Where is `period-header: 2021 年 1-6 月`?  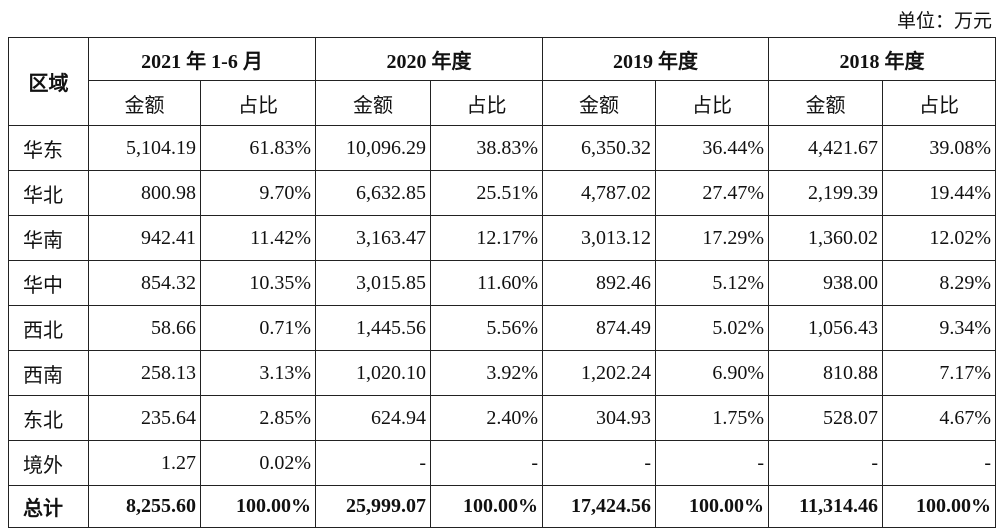
period-header: 2021 年 1-6 月 is located at coordinates (202, 59).